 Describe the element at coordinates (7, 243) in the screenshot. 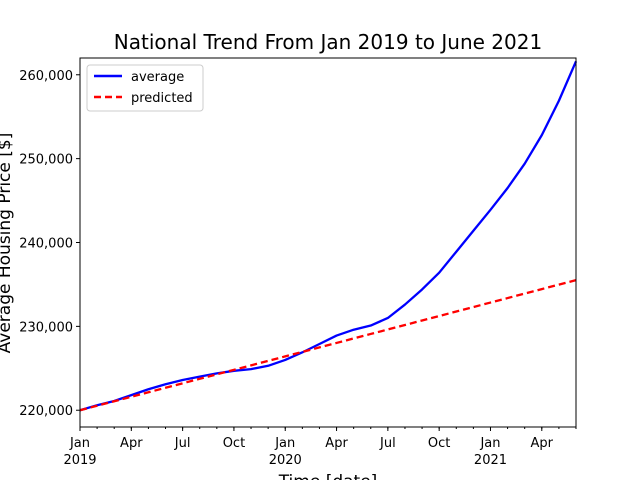

I see `y-axis-label: Average Housing Price [$]` at that location.